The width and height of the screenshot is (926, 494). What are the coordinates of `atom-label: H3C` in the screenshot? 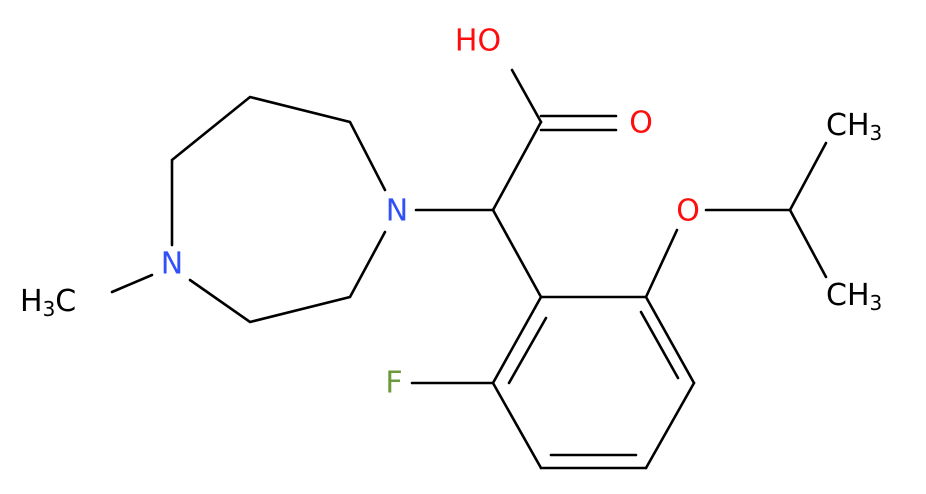 It's located at (48, 302).